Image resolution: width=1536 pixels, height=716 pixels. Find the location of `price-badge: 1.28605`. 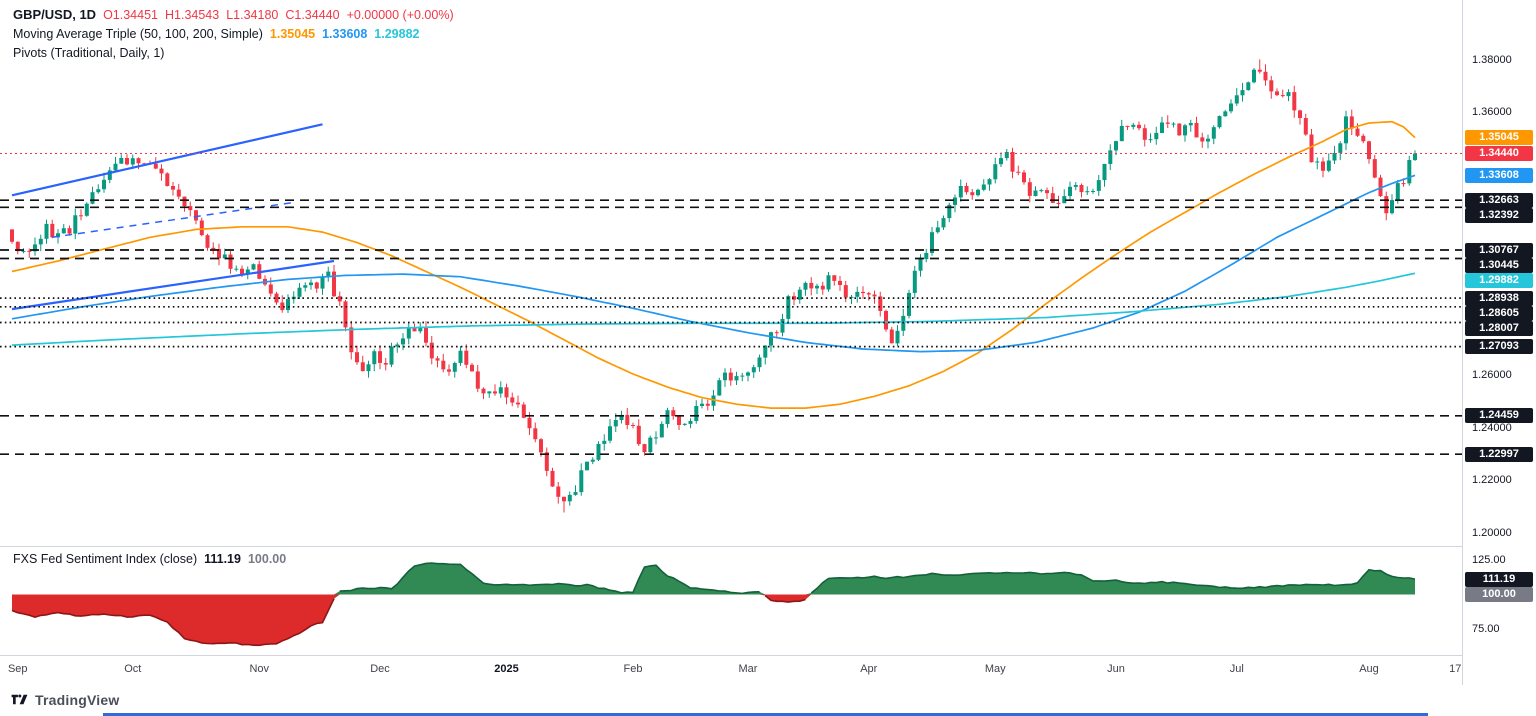

price-badge: 1.28605 is located at coordinates (1499, 313).